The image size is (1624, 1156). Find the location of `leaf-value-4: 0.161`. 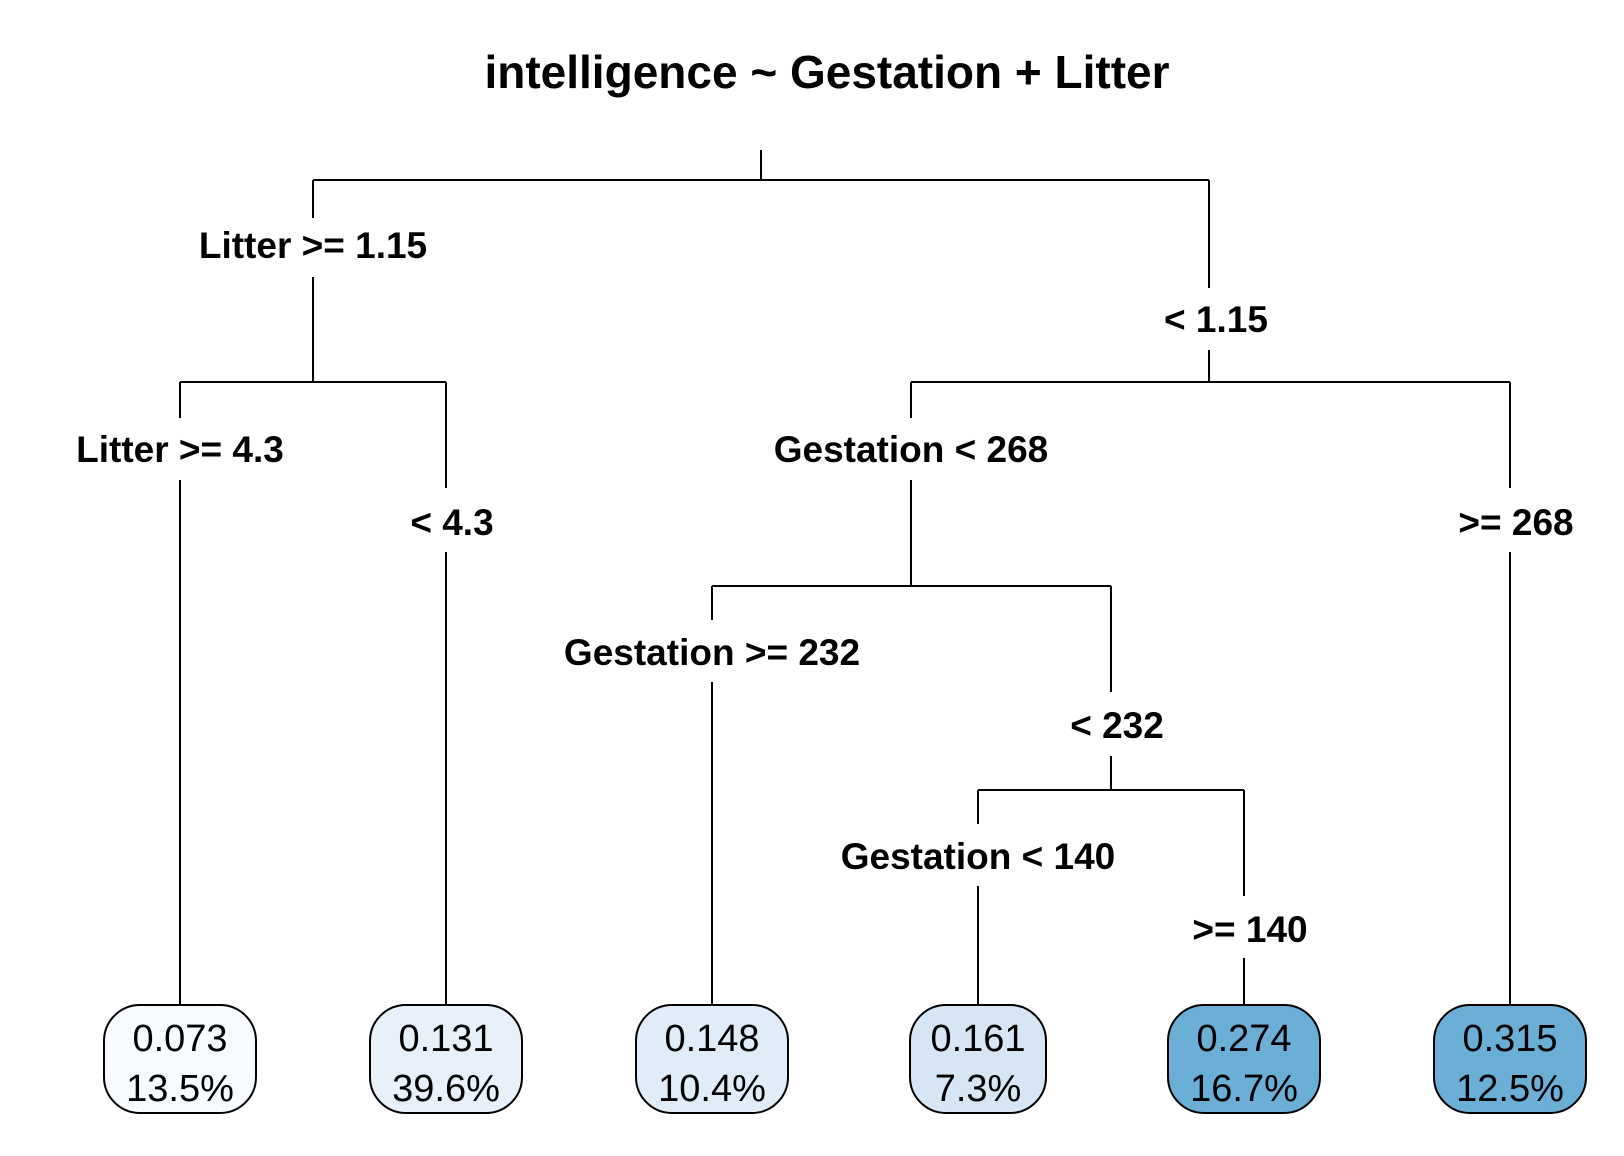

leaf-value-4: 0.161 is located at coordinates (977, 1039).